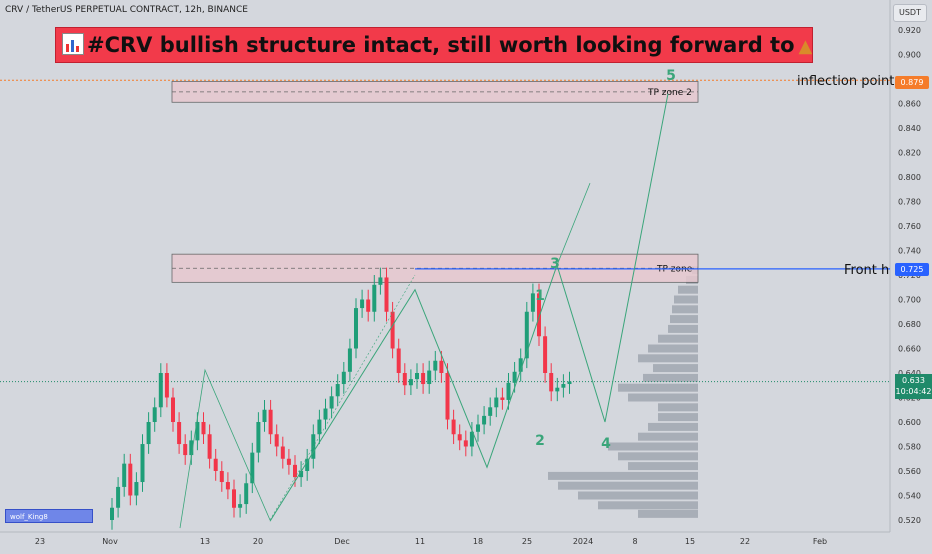  What do you see at coordinates (205, 541) in the screenshot?
I see `time-tick-label: 13` at bounding box center [205, 541].